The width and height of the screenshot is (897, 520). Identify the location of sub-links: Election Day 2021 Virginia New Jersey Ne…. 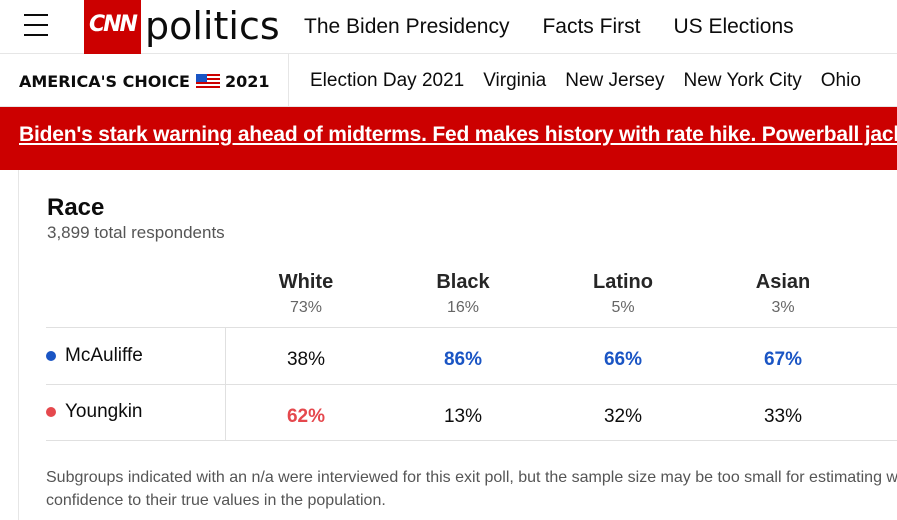
(595, 81).